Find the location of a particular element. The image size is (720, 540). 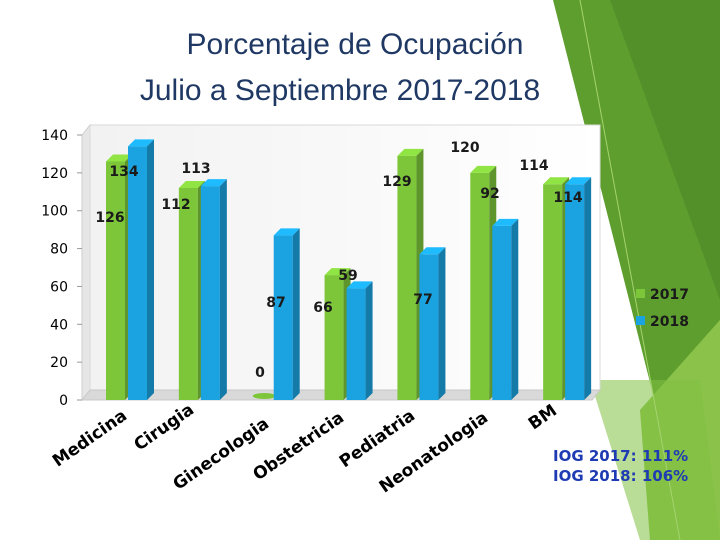

category-label: Cirugia is located at coordinates (163, 428).